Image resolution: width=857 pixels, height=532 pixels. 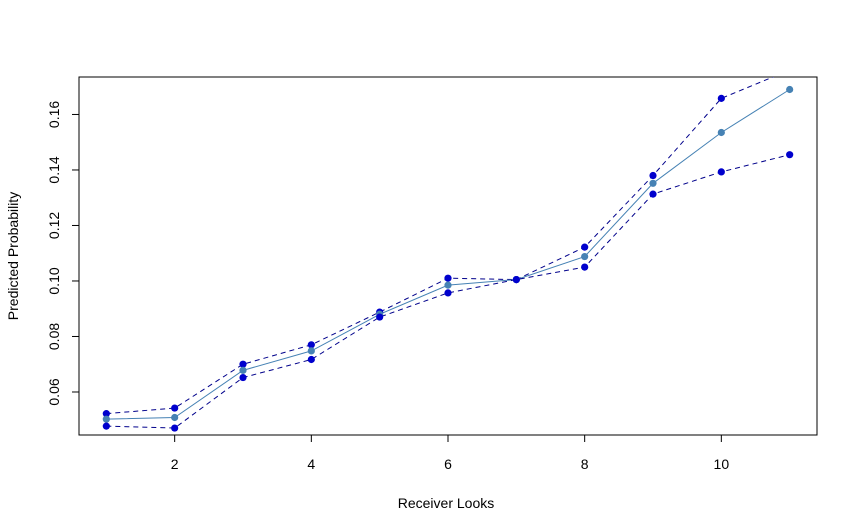 What do you see at coordinates (175, 464) in the screenshot?
I see `x-tick-label: 2` at bounding box center [175, 464].